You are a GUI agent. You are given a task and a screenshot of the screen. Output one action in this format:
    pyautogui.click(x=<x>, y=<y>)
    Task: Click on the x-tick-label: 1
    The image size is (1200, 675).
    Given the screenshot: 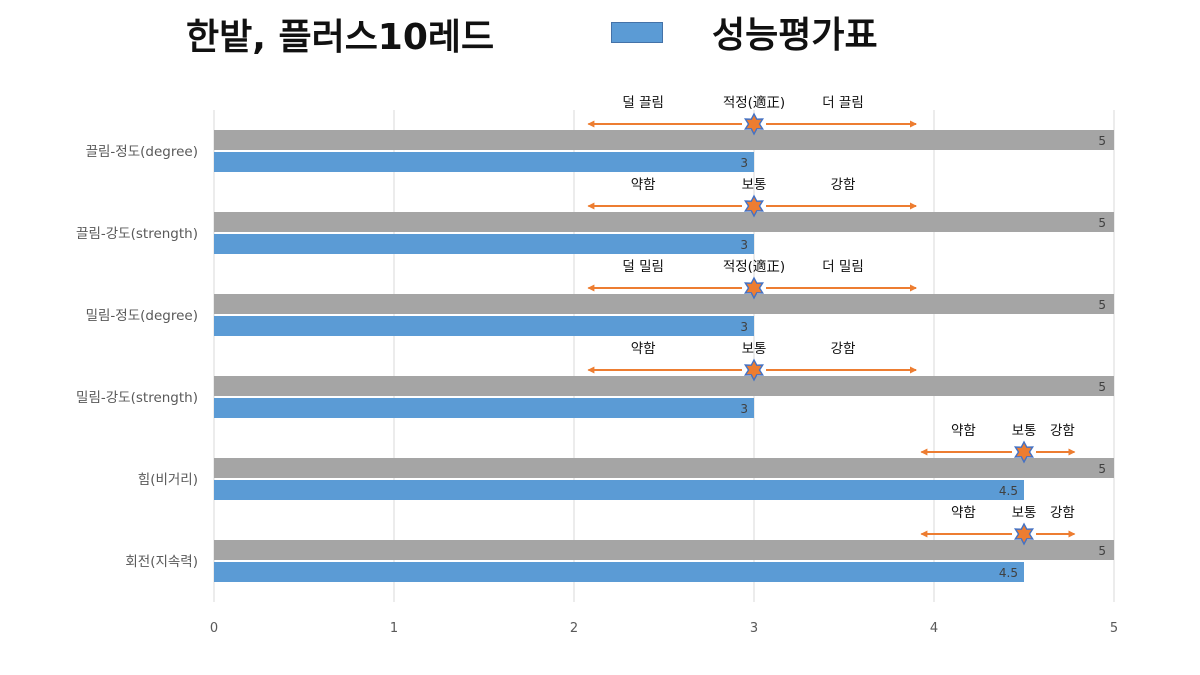 What is the action you would take?
    pyautogui.click(x=394, y=628)
    